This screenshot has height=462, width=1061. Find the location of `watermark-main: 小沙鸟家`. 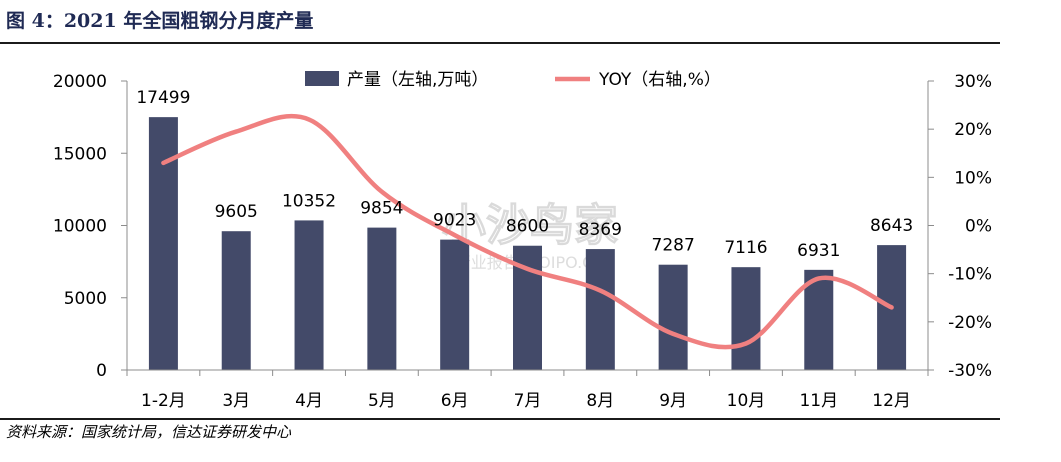

watermark-main: 小沙鸟家 is located at coordinates (530, 225).